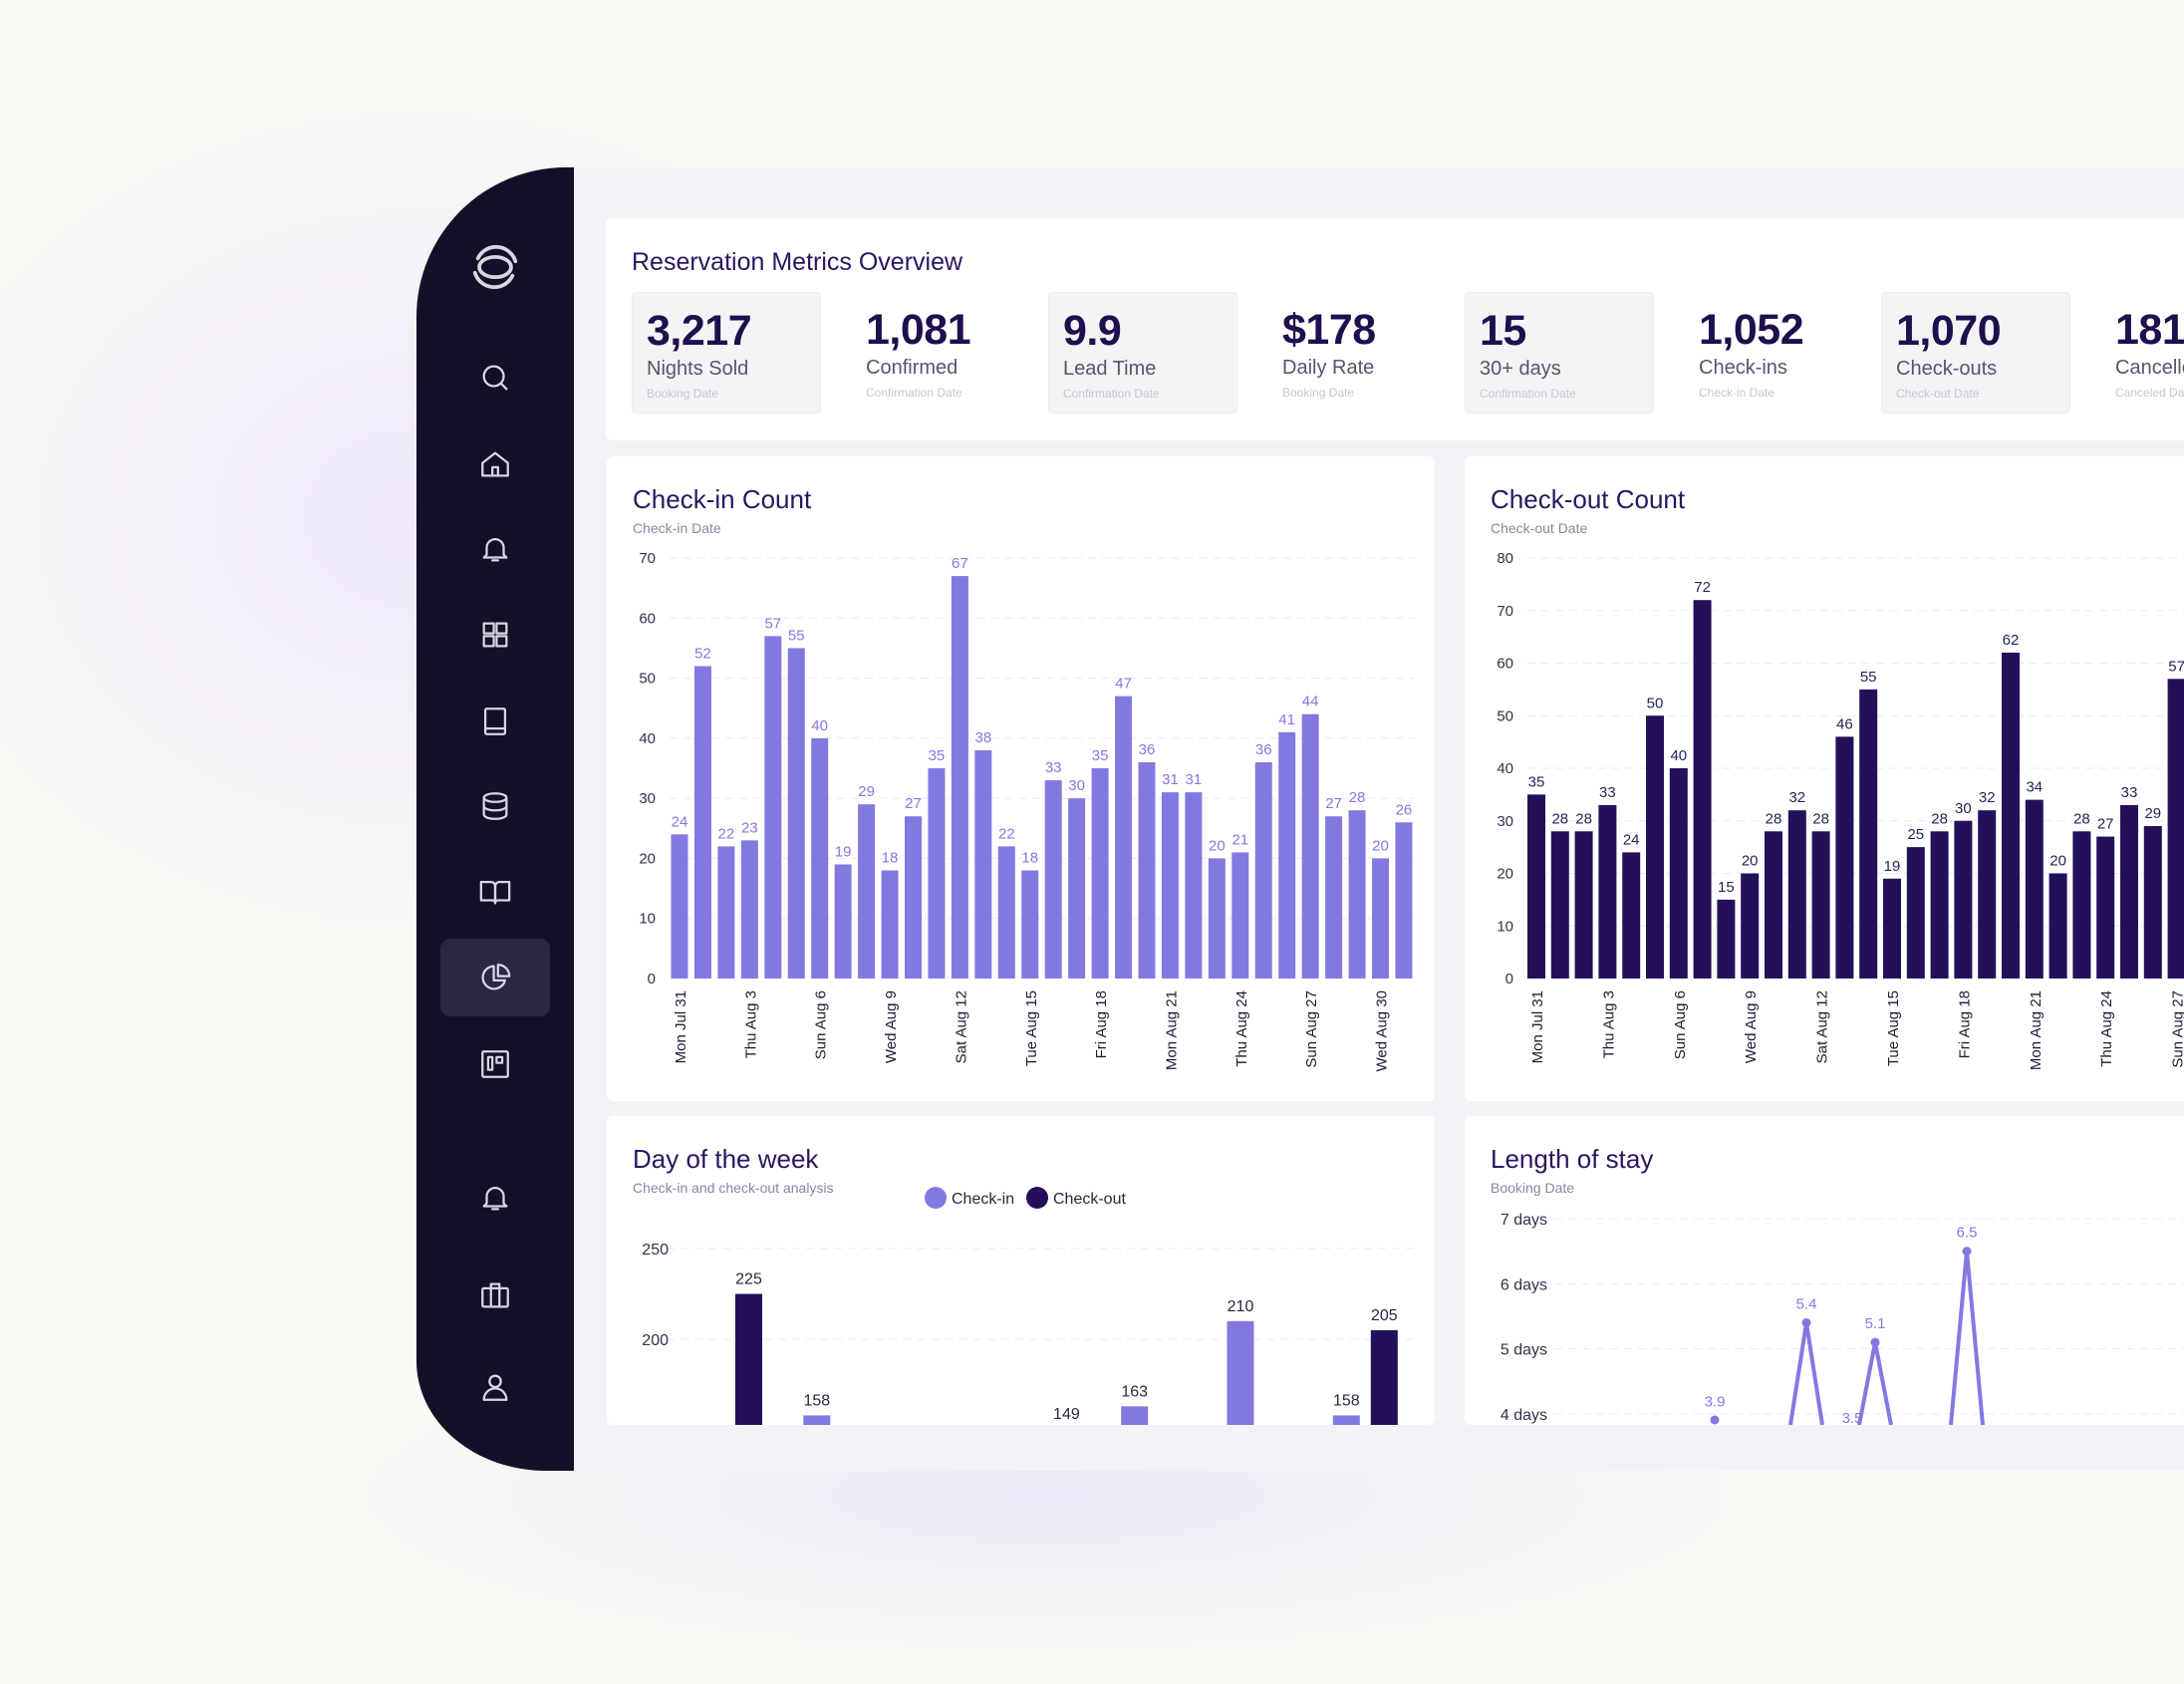 This screenshot has width=2184, height=1684. Describe the element at coordinates (1089, 1199) in the screenshot. I see `legend-label: Check-out` at that location.